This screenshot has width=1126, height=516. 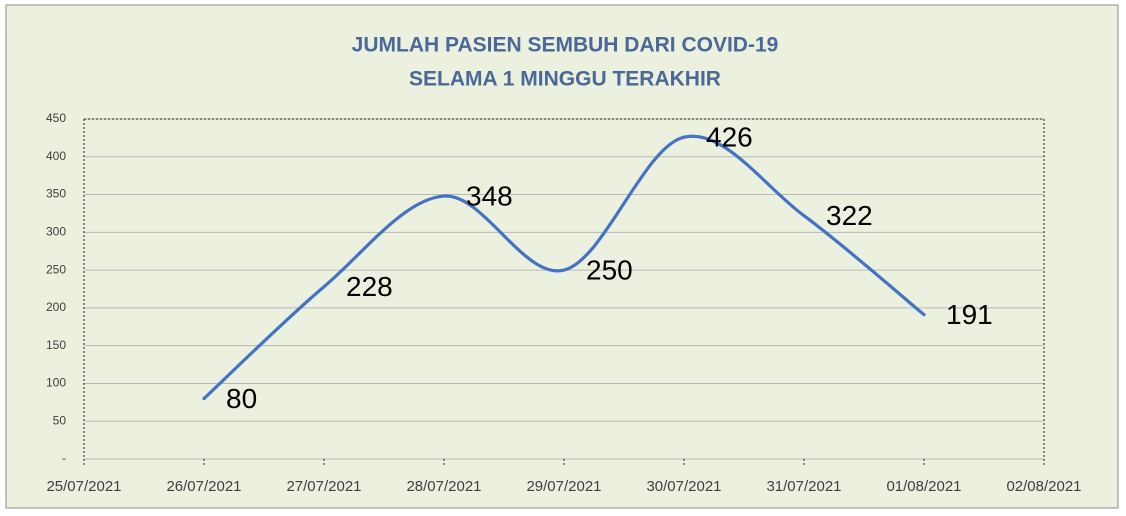 What do you see at coordinates (369, 286) in the screenshot?
I see `data-label: 228` at bounding box center [369, 286].